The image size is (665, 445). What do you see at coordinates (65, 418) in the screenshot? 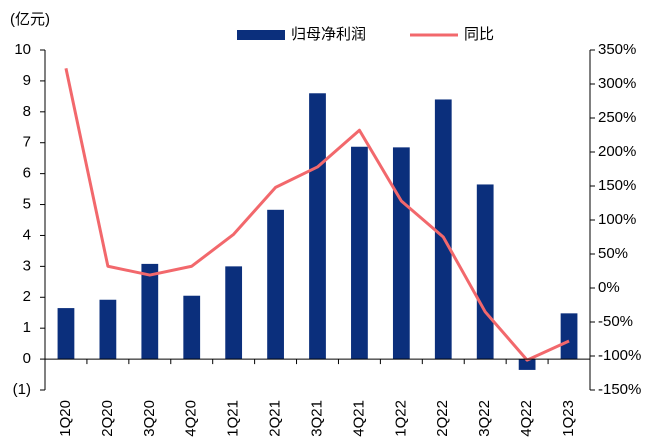
I see `x-tick-label: 1Q20` at bounding box center [65, 418].